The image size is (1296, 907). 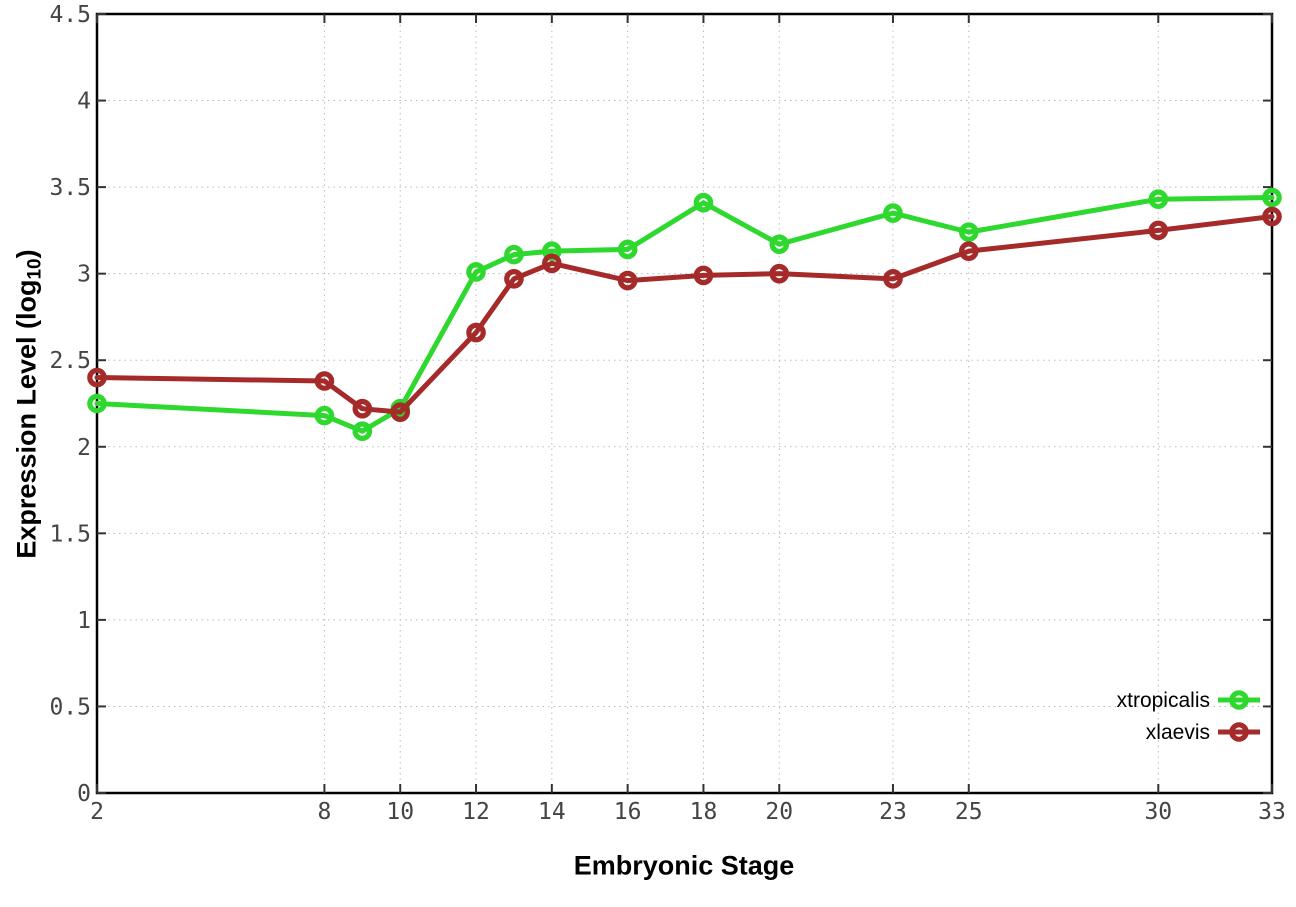 I want to click on x-tick-label-23: 23, so click(x=893, y=812).